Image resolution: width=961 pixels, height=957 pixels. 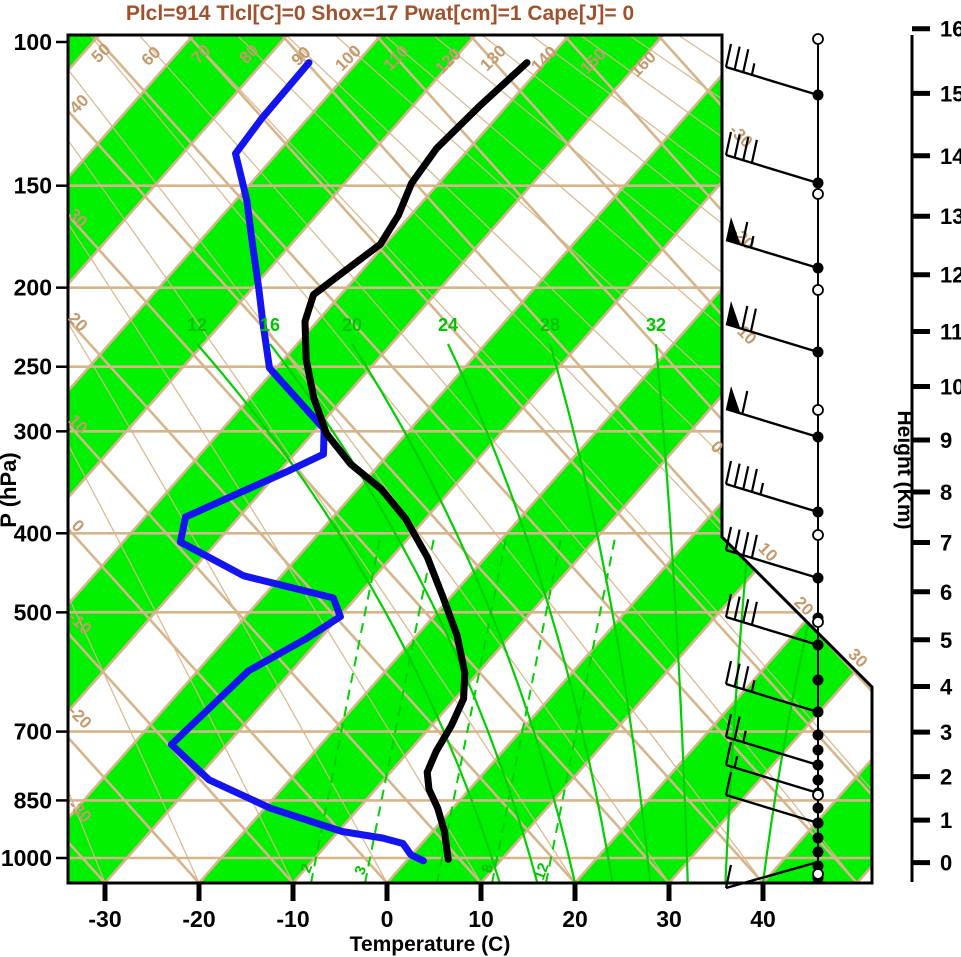 I want to click on temperature-axis: -30 -20 -10 0 10 20 30 40 Temperature (C), so click(x=432, y=920).